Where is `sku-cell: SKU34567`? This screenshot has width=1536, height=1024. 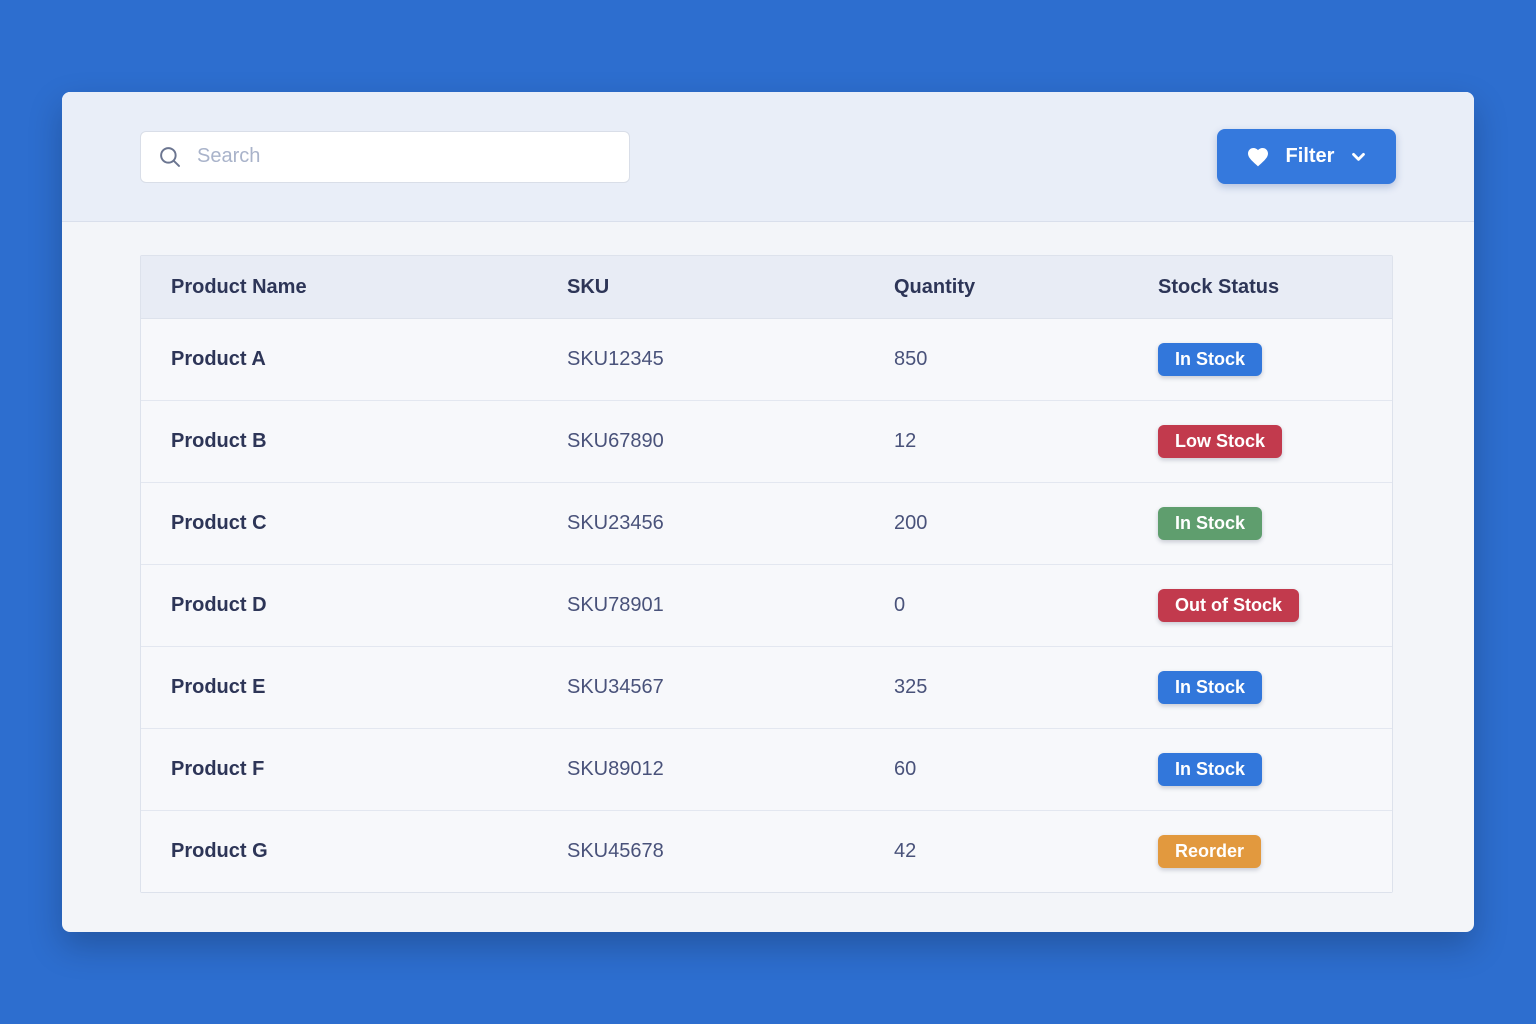
sku-cell: SKU34567 is located at coordinates (615, 687).